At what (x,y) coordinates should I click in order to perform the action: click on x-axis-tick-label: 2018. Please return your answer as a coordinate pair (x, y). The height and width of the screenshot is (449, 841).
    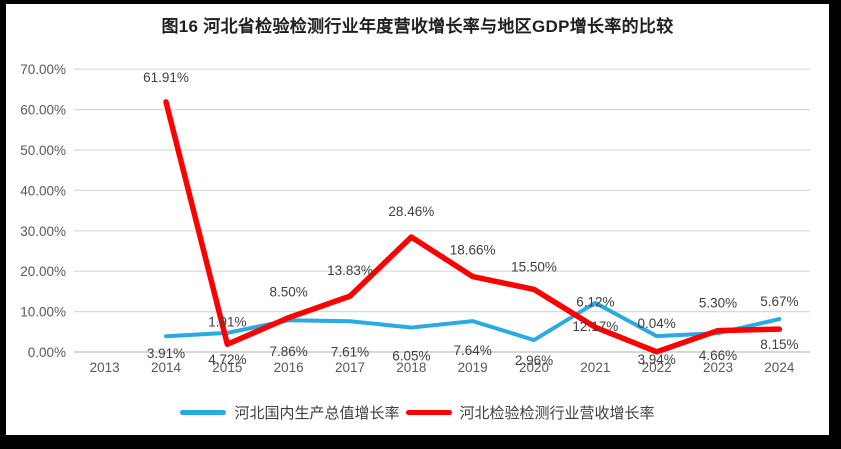
    Looking at the image, I should click on (411, 367).